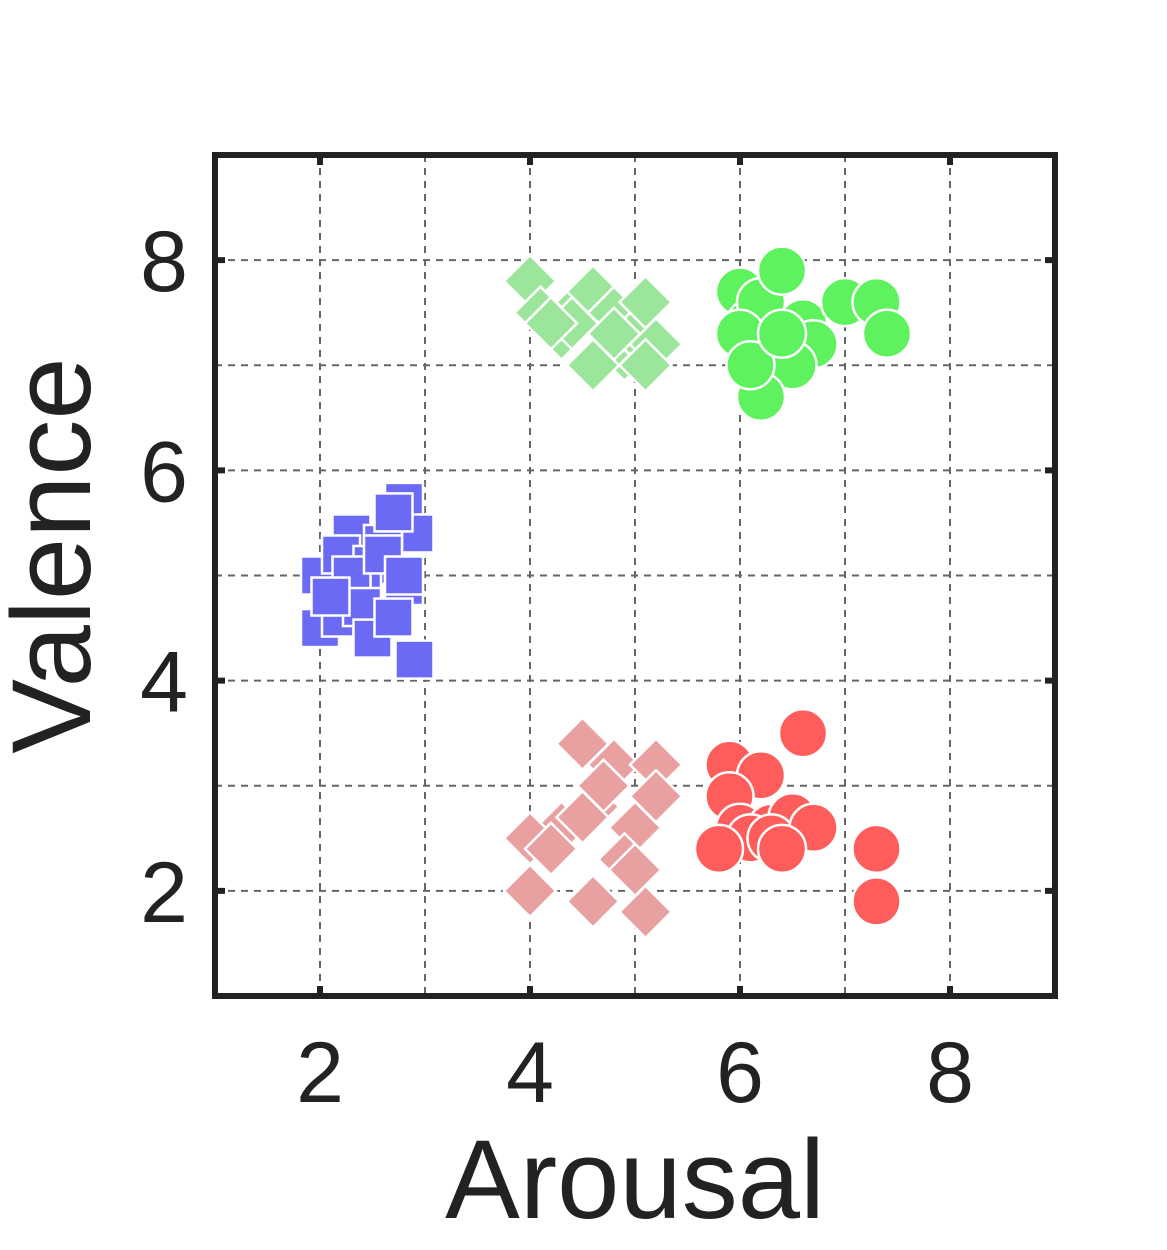  I want to click on x-tick-label: 6, so click(740, 1073).